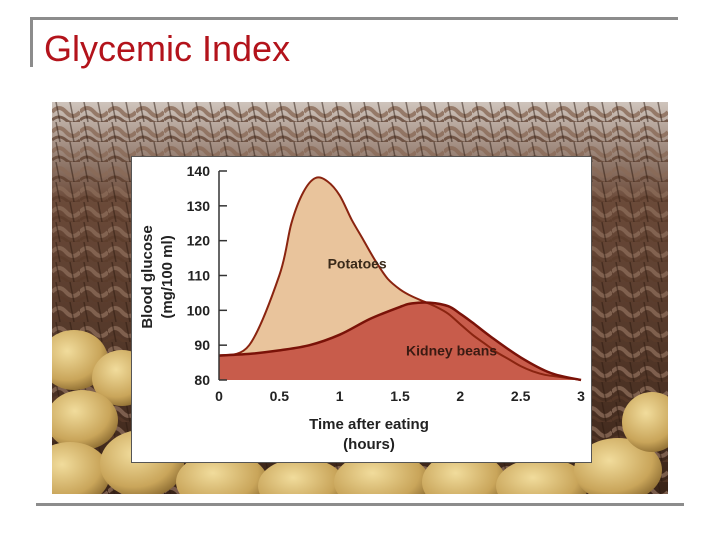 The height and width of the screenshot is (540, 720). Describe the element at coordinates (581, 396) in the screenshot. I see `x-tick-label: 3` at that location.